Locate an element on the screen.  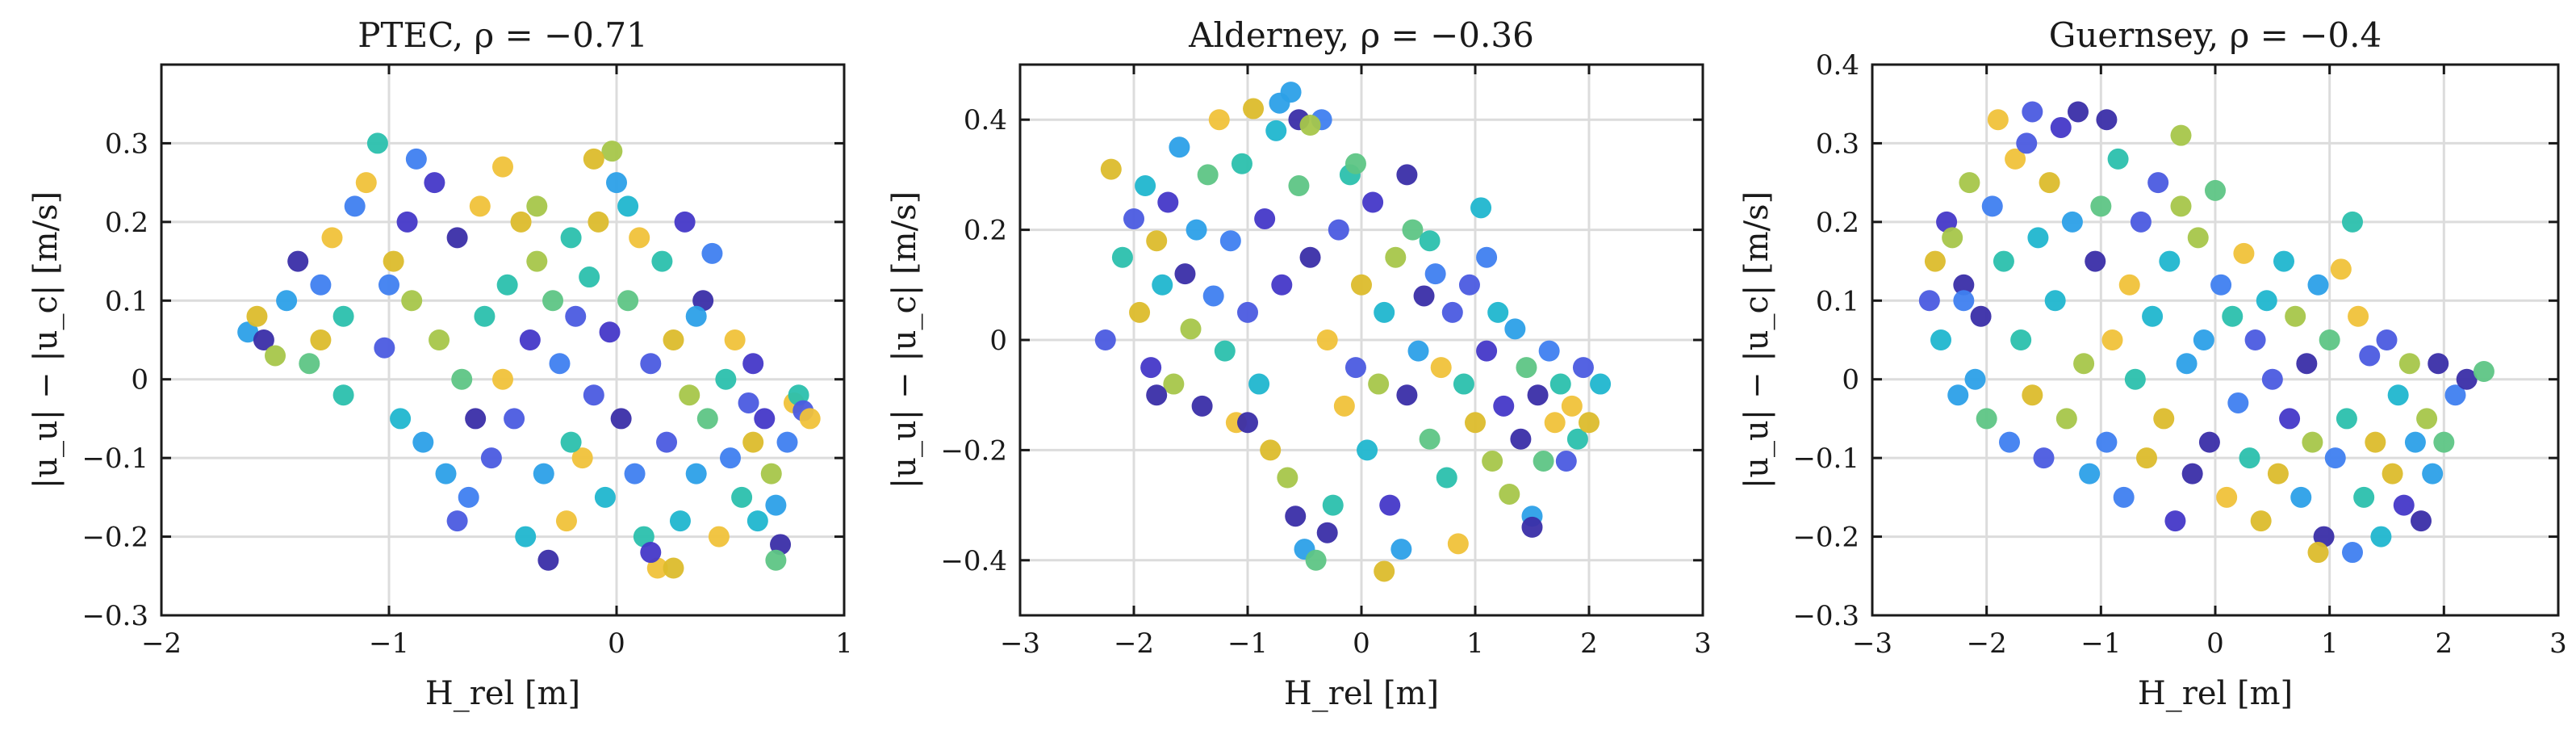
x-tick-label: −1 is located at coordinates (389, 643).